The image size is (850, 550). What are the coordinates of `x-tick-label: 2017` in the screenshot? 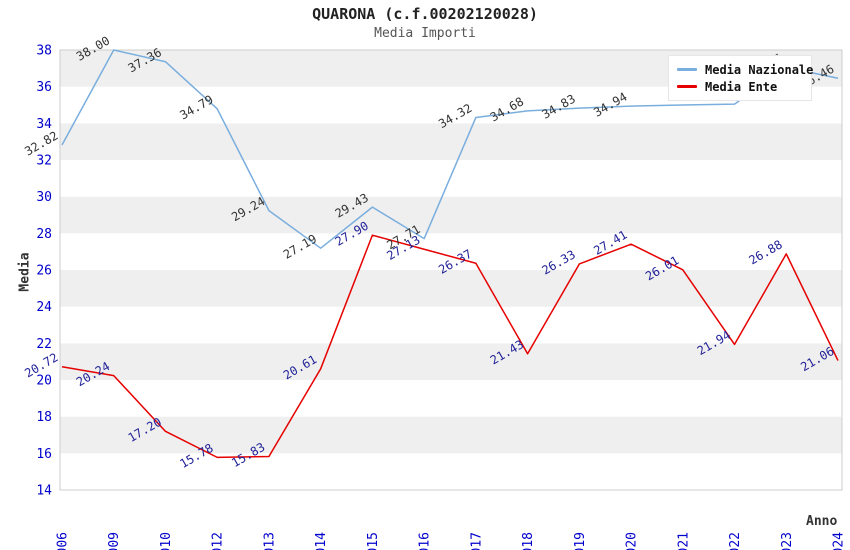 It's located at (476, 541).